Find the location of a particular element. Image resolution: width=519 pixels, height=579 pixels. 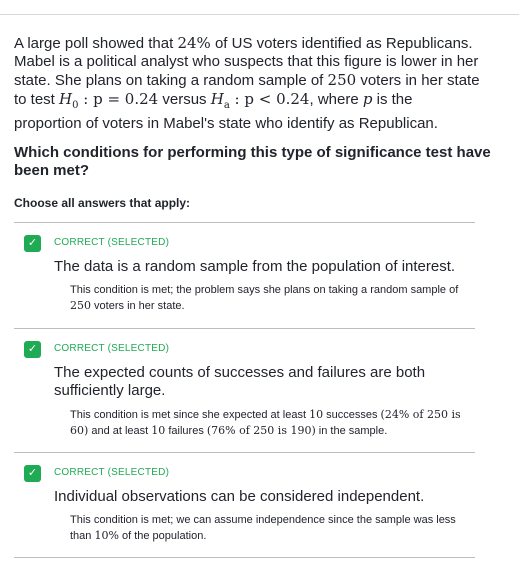

top-divider is located at coordinates (259, 14).